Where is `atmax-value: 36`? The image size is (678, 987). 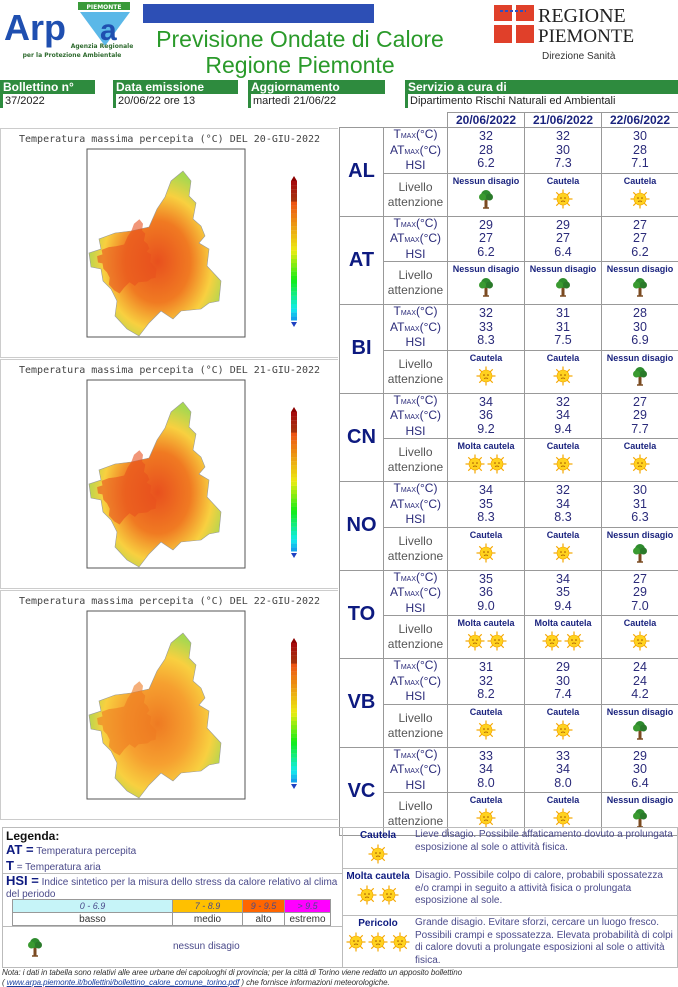 atmax-value: 36 is located at coordinates (486, 592).